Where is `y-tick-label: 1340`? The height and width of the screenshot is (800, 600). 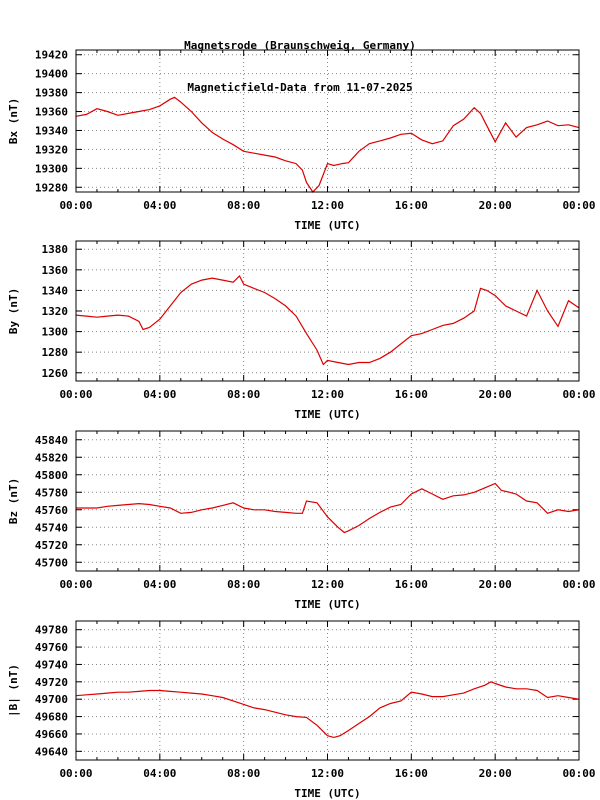 y-tick-label: 1340 is located at coordinates (55, 290).